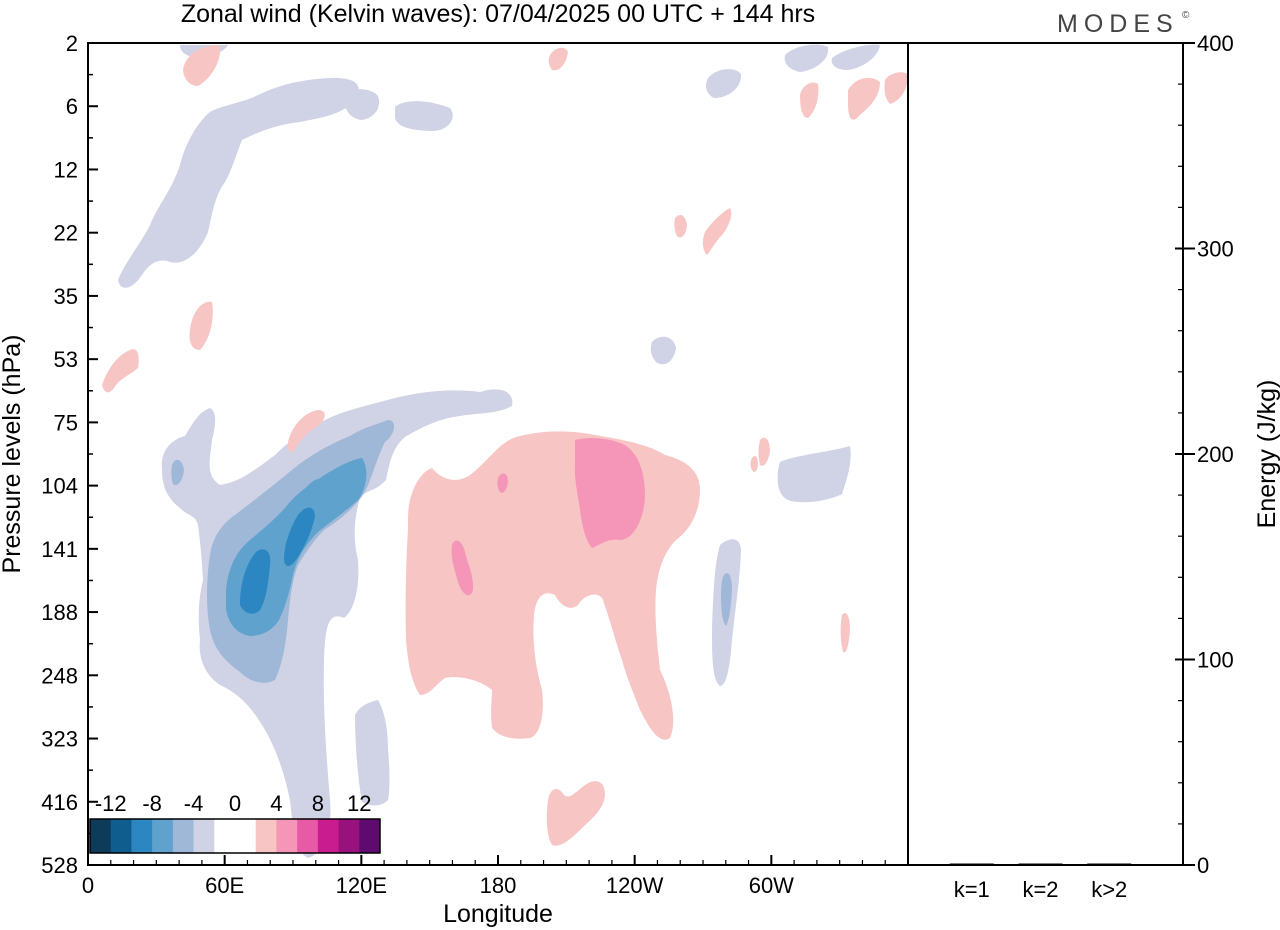 Image resolution: width=1280 pixels, height=930 pixels. What do you see at coordinates (255, 581) in the screenshot?
I see `contour-neg10-core` at bounding box center [255, 581].